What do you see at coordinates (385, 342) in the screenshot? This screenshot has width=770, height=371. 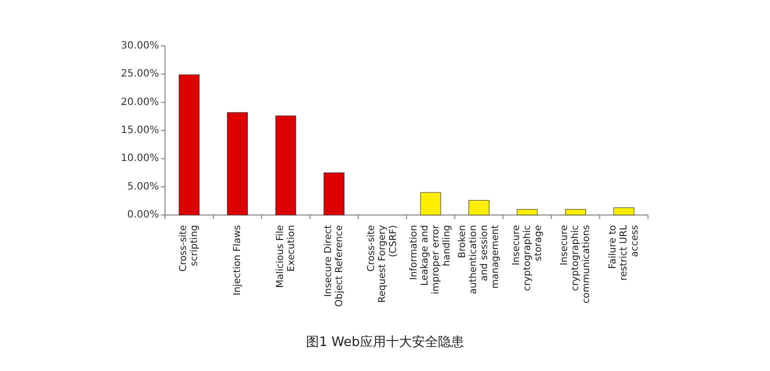 I see `caption: 图1 Web应用十大安全隐患` at bounding box center [385, 342].